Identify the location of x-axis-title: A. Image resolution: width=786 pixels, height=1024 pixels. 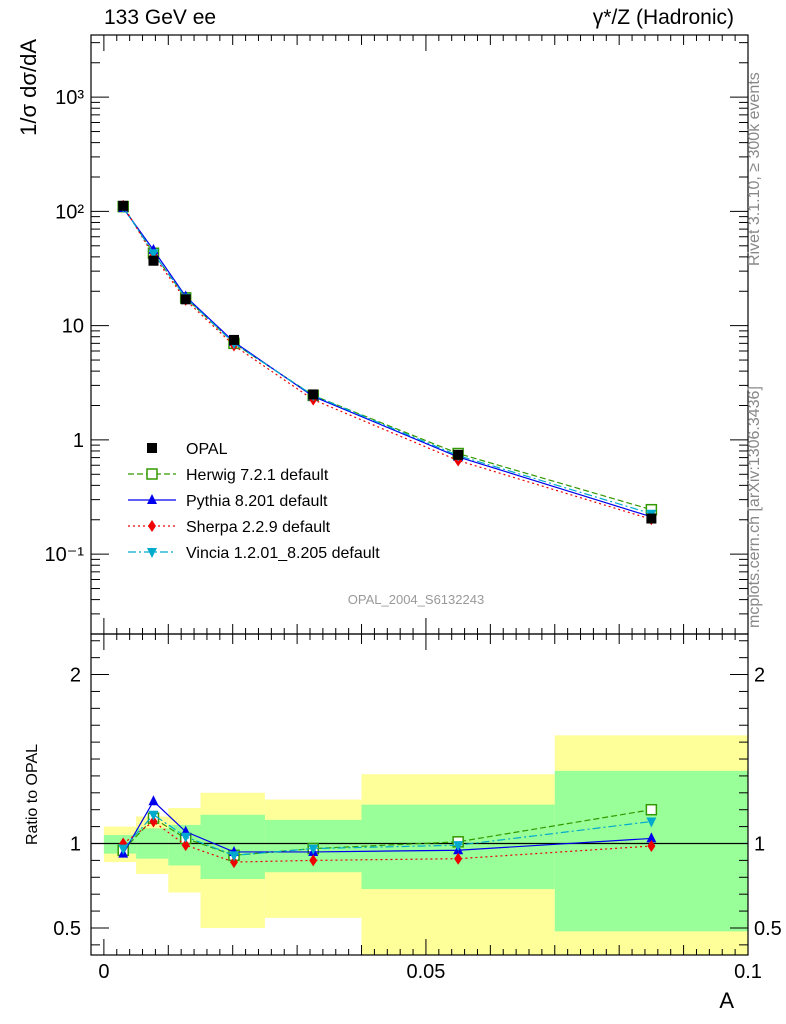
(726, 1000).